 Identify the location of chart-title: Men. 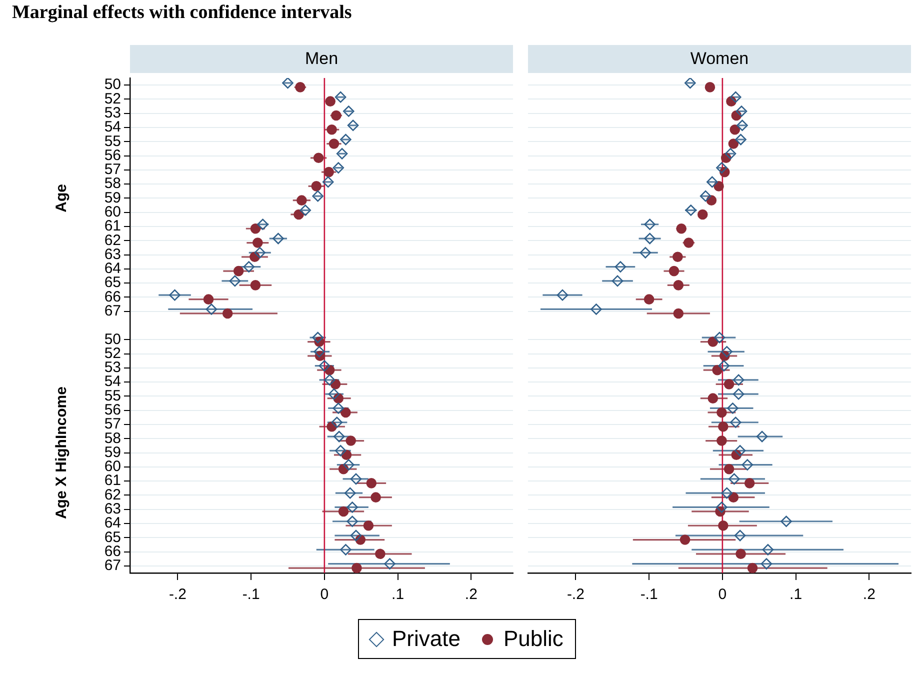
(321, 59).